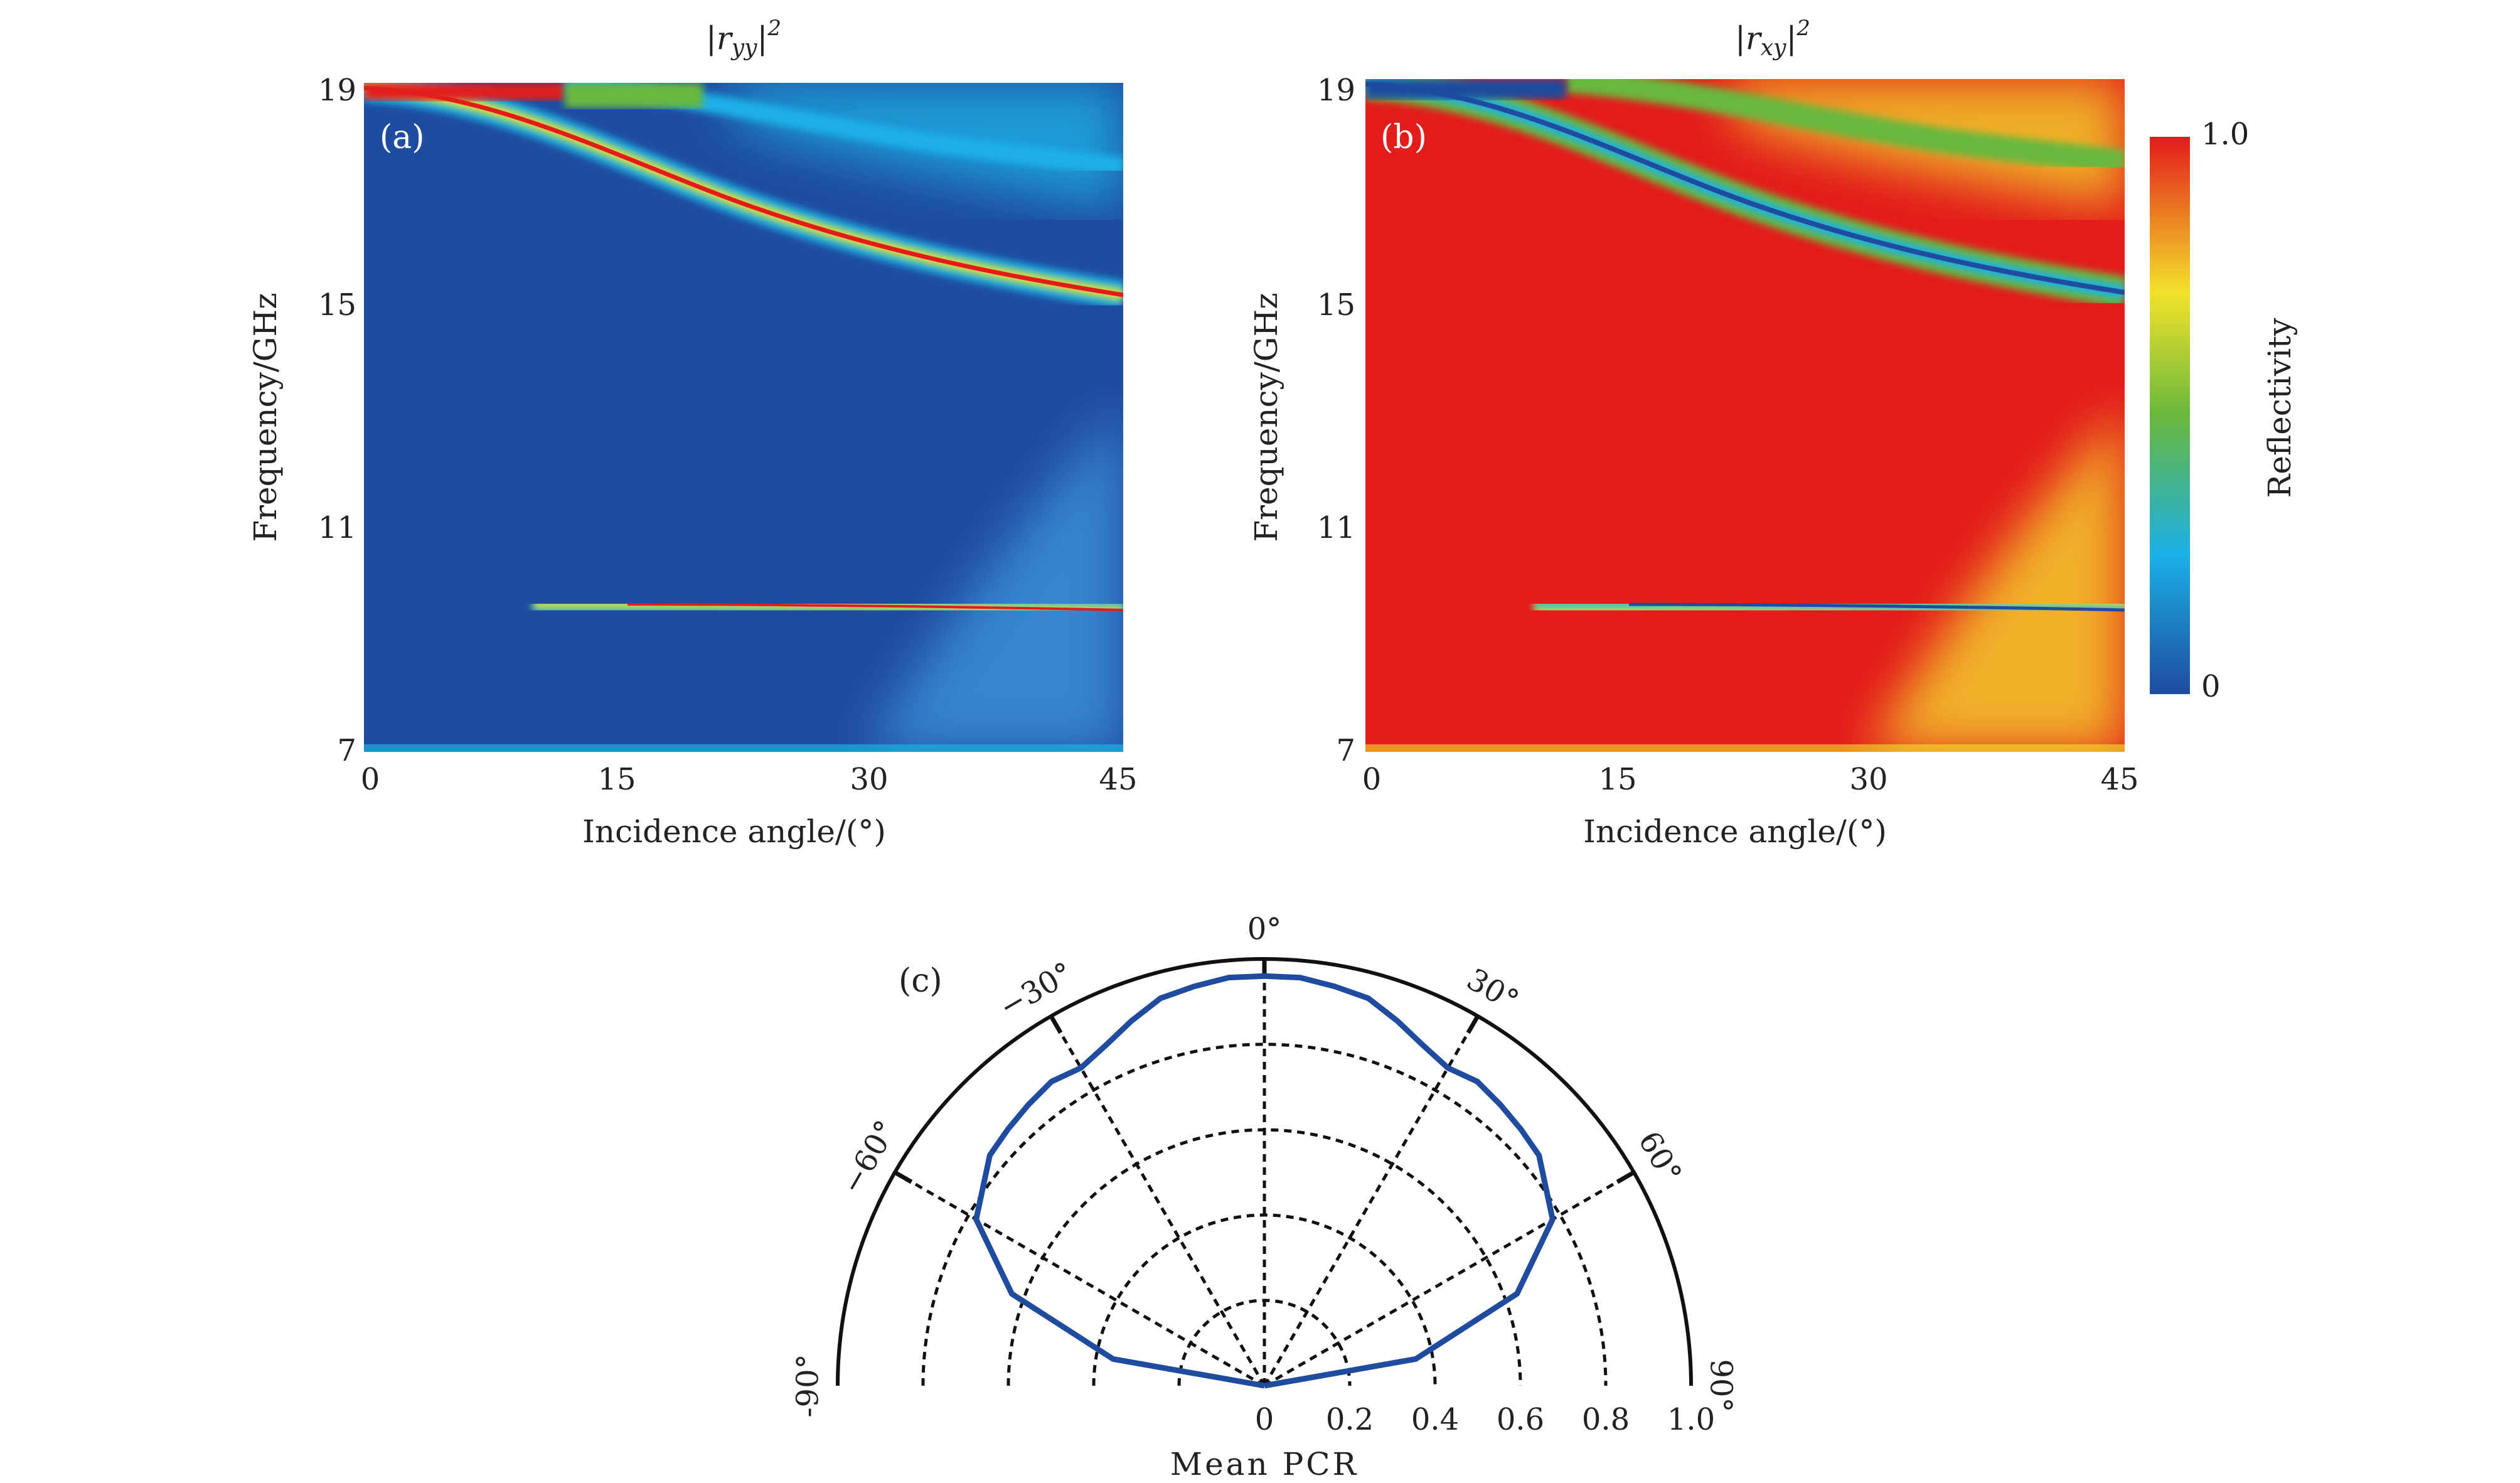 This screenshot has height=1483, width=2520. What do you see at coordinates (1266, 417) in the screenshot?
I see `ylabel-b: Frequency/GHz` at bounding box center [1266, 417].